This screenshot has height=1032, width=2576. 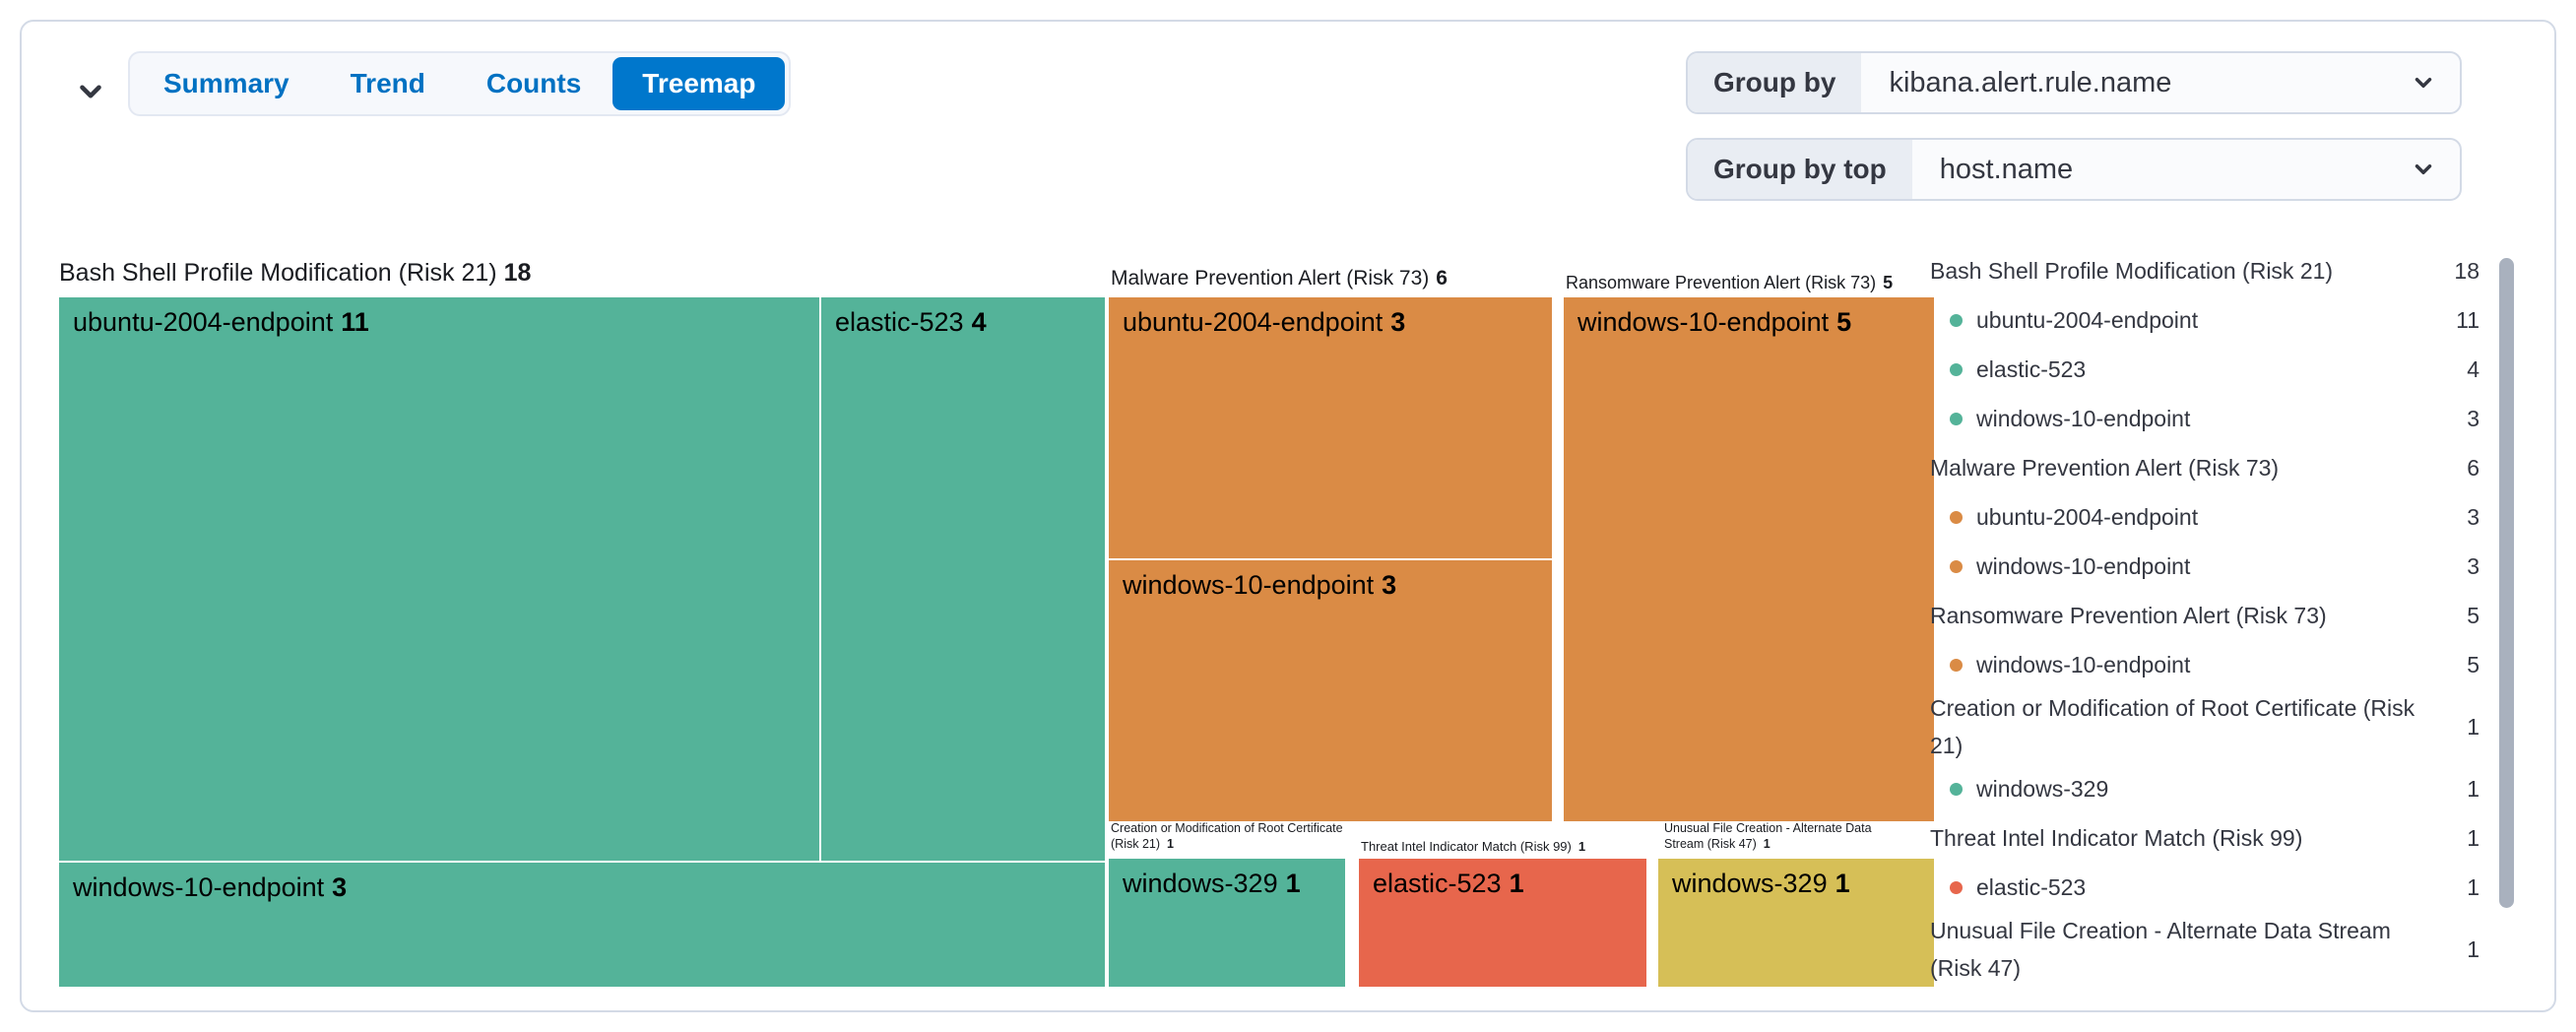 I want to click on legend-item-row: windows-329 1, so click(x=2204, y=788).